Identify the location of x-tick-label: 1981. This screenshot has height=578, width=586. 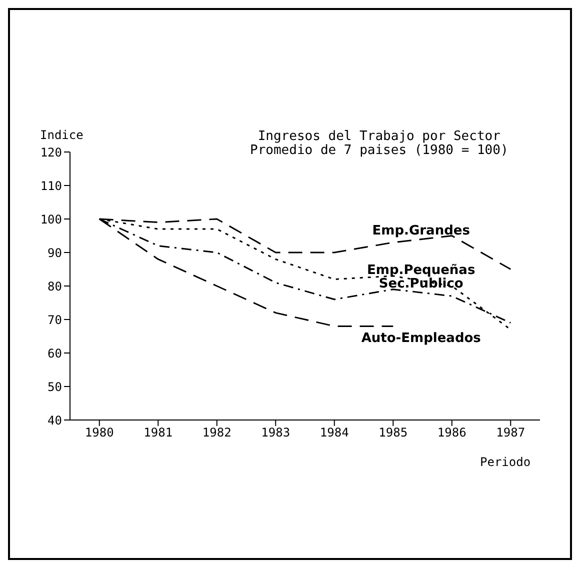
(158, 433).